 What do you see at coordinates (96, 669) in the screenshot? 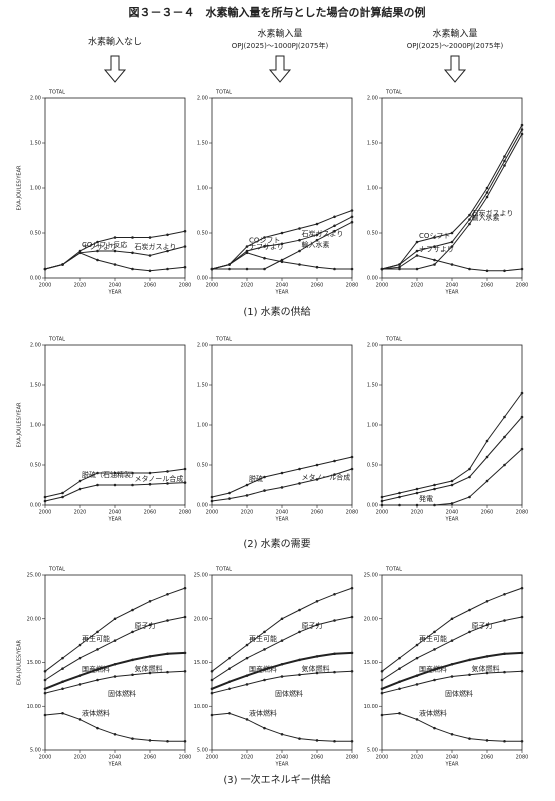
I see `series-label: 国産燃料` at bounding box center [96, 669].